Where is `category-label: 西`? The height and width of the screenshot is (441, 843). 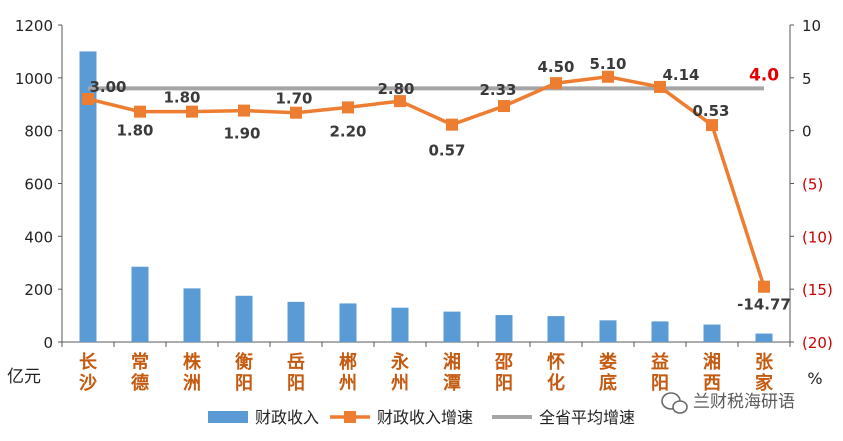
category-label: 西 is located at coordinates (712, 383).